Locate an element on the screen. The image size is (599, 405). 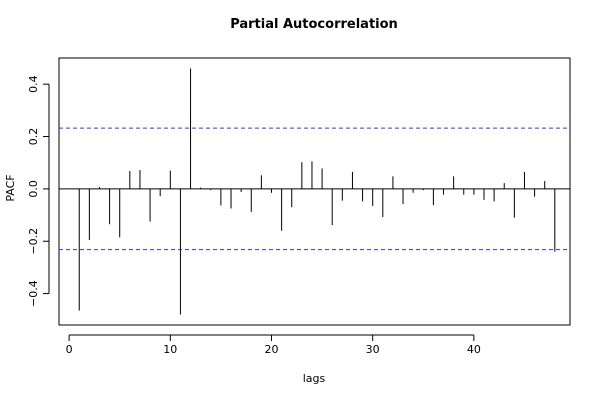
y-tick-label: 0.2 is located at coordinates (33, 137).